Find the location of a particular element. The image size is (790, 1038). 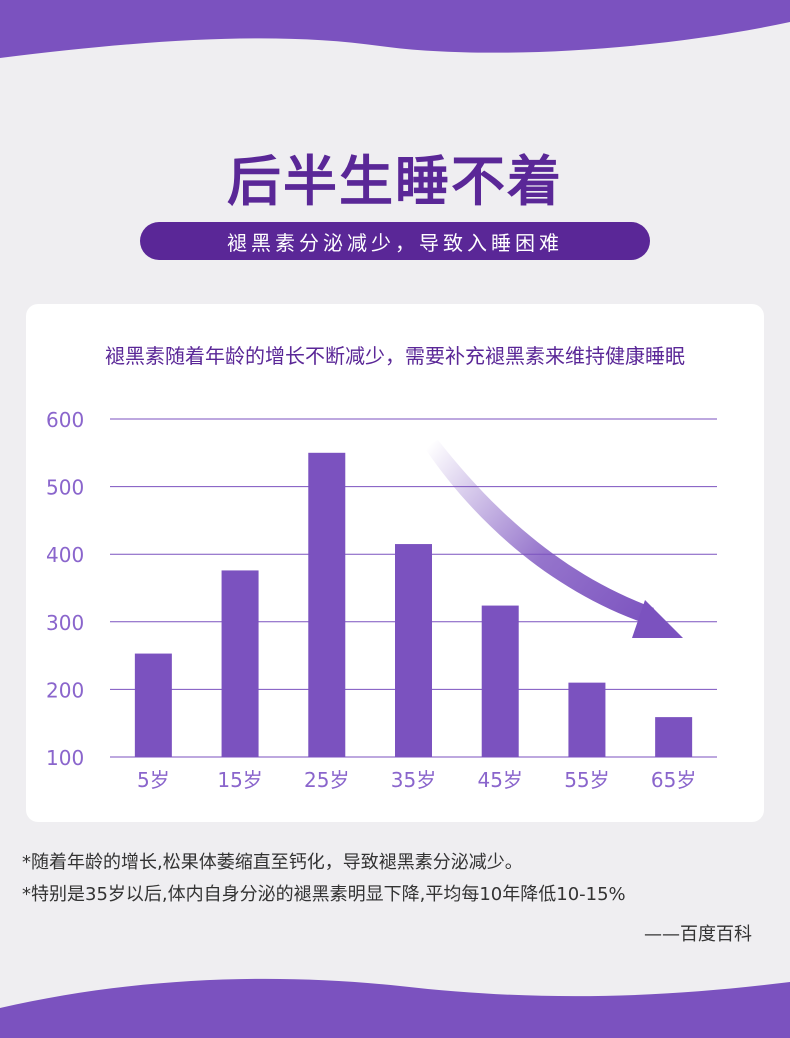

bar-65岁 is located at coordinates (674, 737).